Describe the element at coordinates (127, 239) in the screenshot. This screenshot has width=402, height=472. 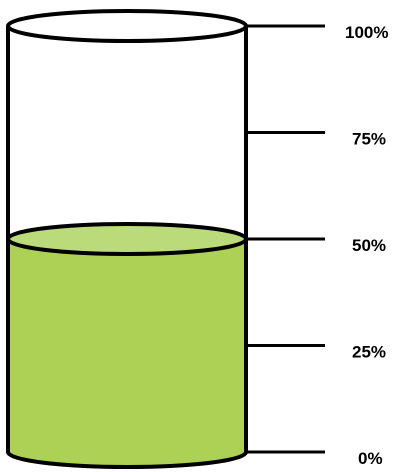
I see `liquid-surface` at that location.